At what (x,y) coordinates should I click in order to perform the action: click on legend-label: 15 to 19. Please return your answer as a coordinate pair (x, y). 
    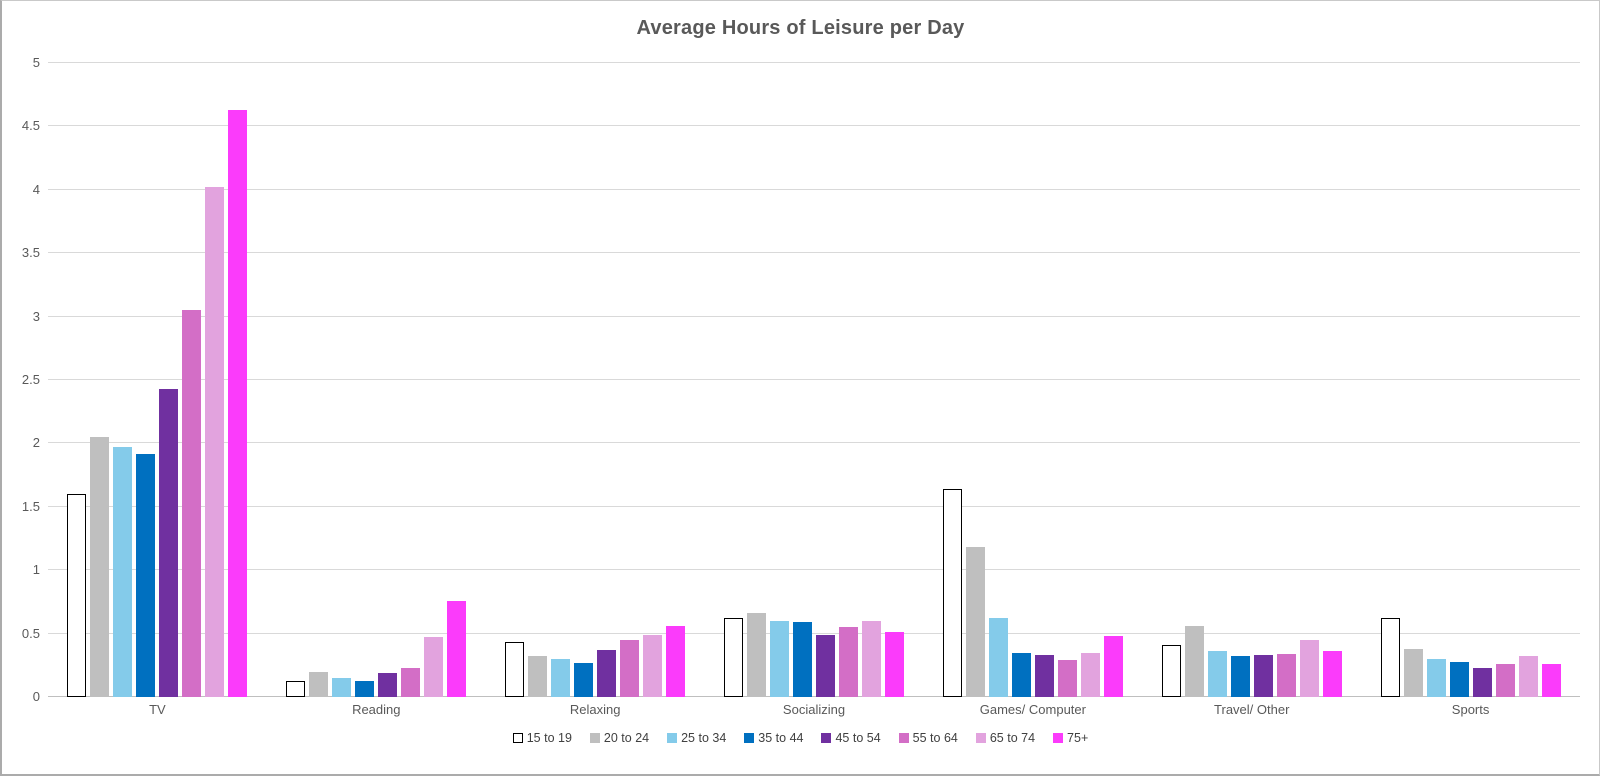
    Looking at the image, I should click on (549, 738).